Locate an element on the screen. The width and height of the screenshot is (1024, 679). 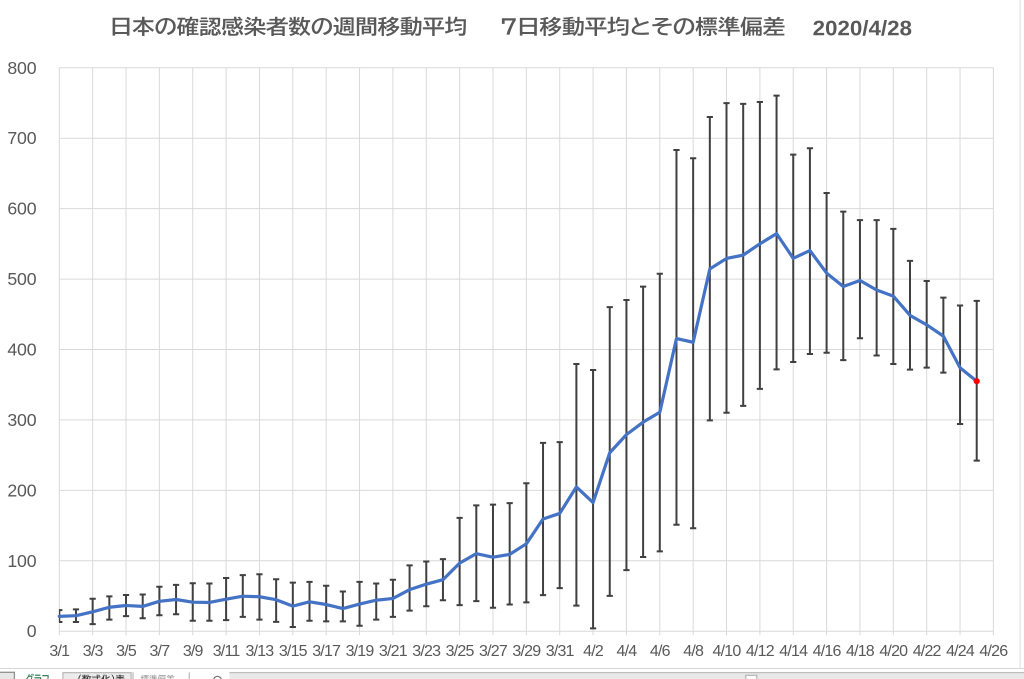
svg-text: 4/24 is located at coordinates (960, 651).